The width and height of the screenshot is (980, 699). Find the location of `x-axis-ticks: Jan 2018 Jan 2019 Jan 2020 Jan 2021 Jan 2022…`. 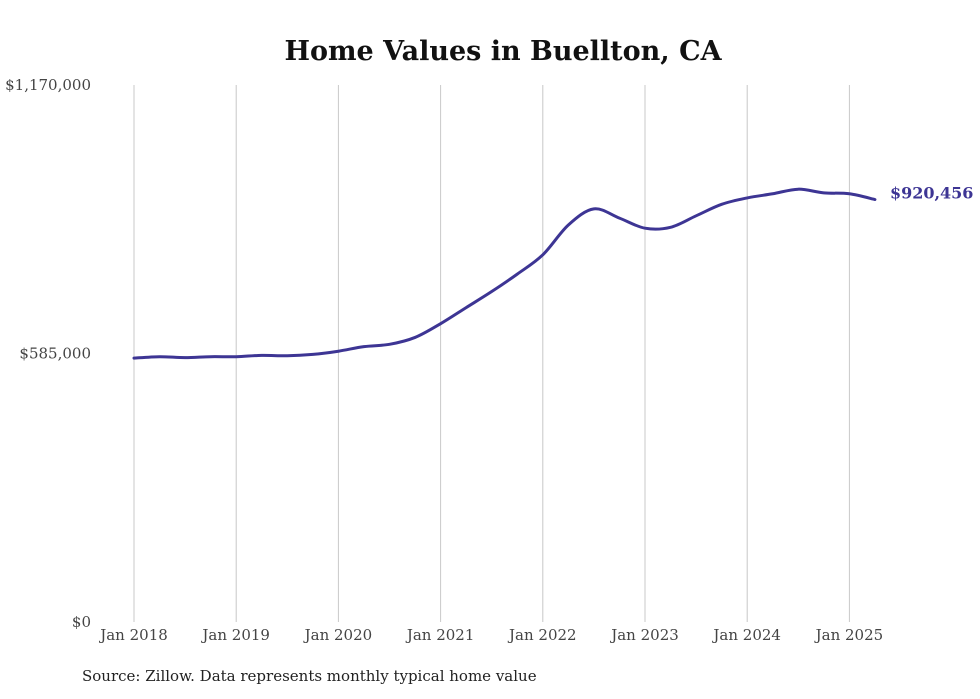

x-axis-ticks: Jan 2018 Jan 2019 Jan 2020 Jan 2021 Jan 2022… is located at coordinates (490, 635).